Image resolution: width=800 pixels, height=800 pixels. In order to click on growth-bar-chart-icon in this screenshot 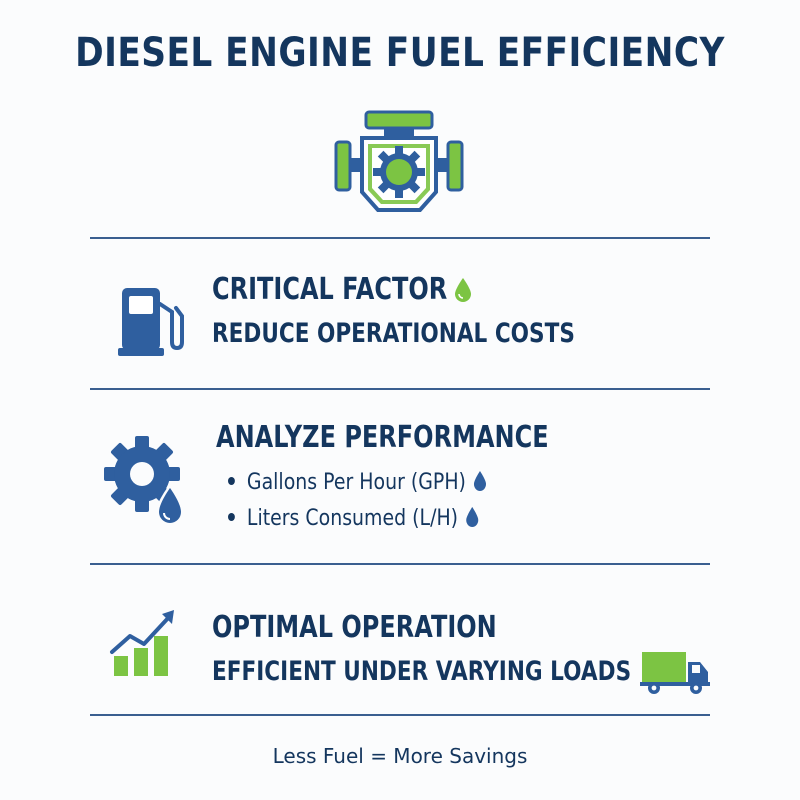, I will do `click(142, 643)`.